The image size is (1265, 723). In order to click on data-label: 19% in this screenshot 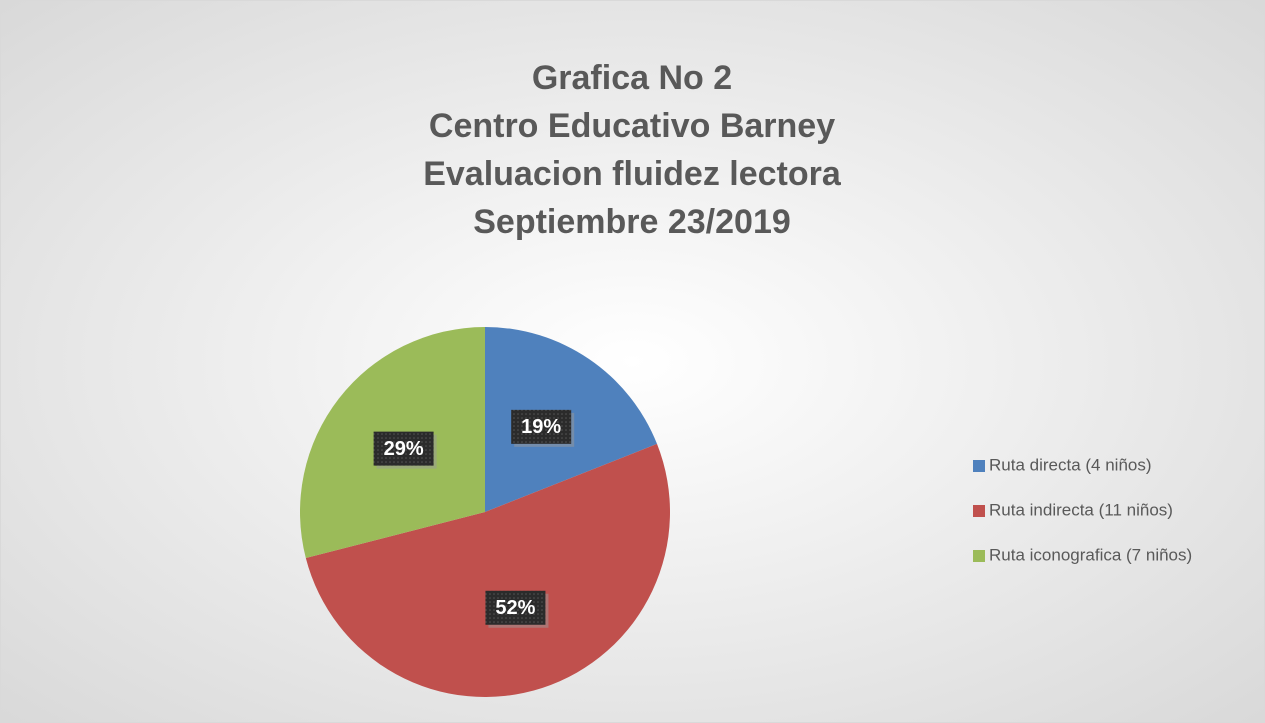, I will do `click(541, 427)`.